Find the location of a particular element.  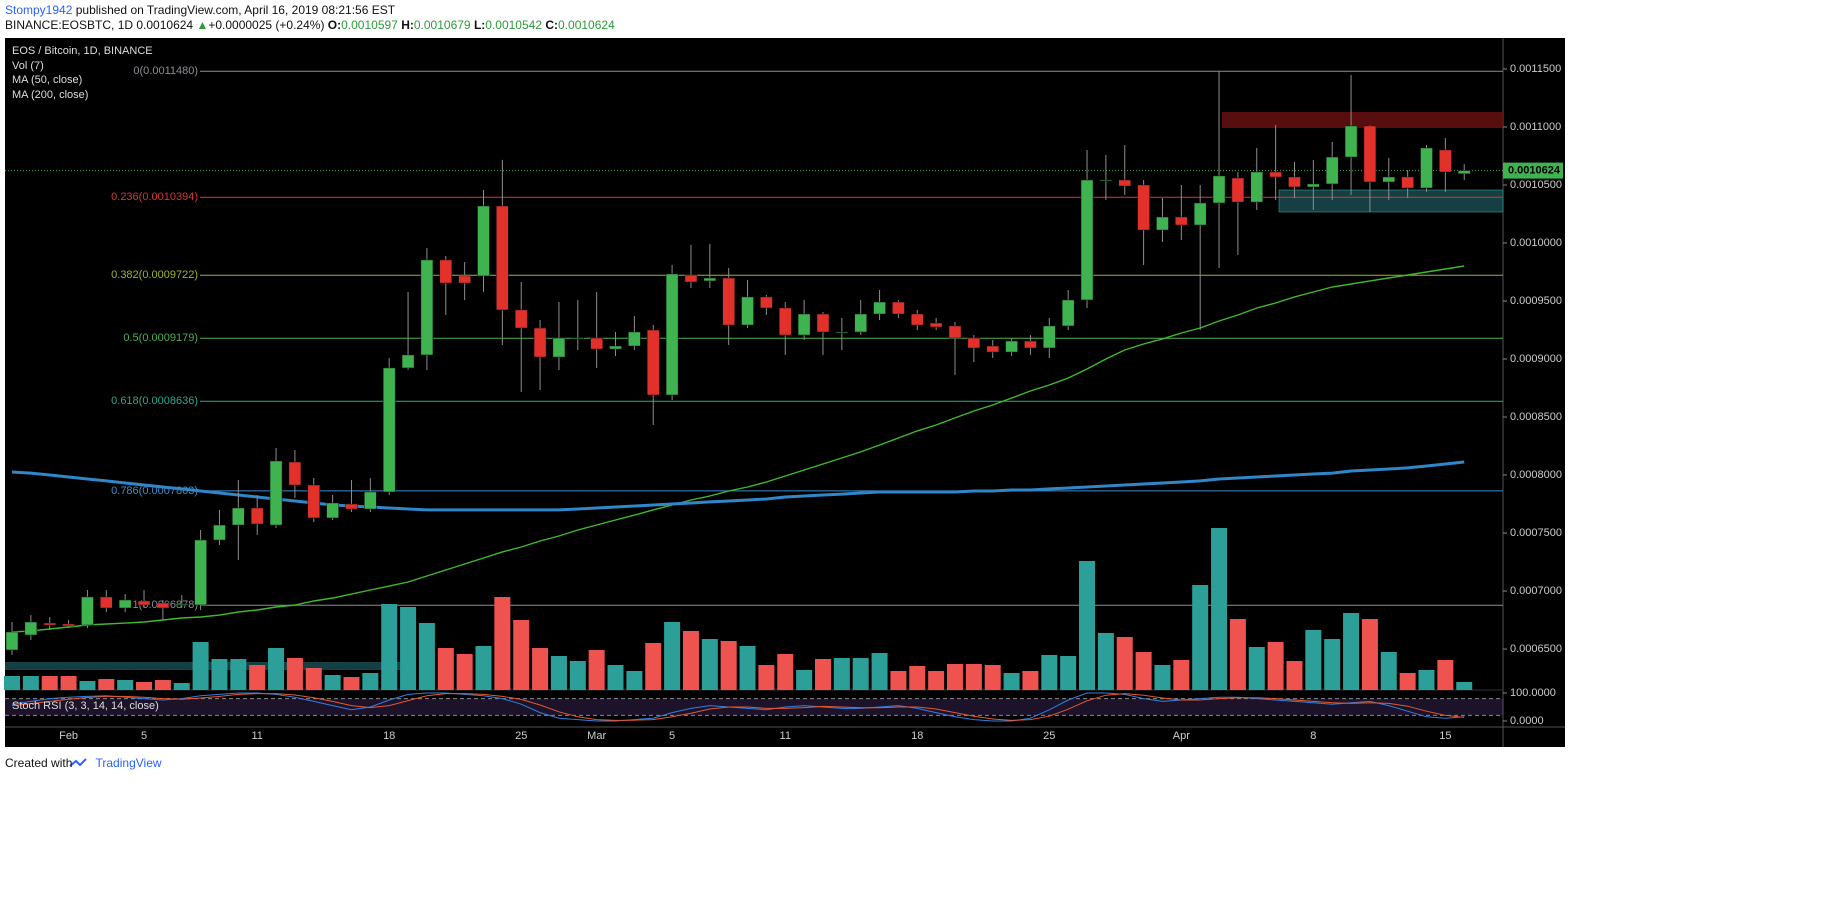

brand: TradingView is located at coordinates (128, 763).